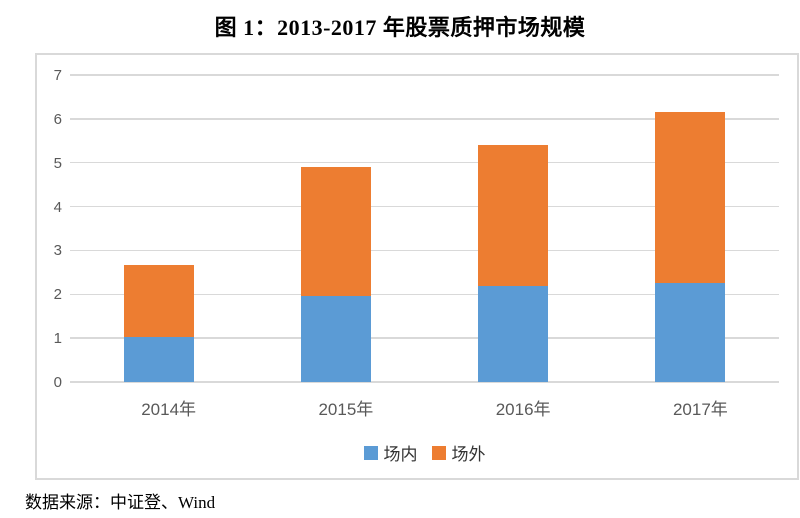  What do you see at coordinates (400, 27) in the screenshot?
I see `chart-title: 图 1：2013-2017 年股票质押市场规模` at bounding box center [400, 27].